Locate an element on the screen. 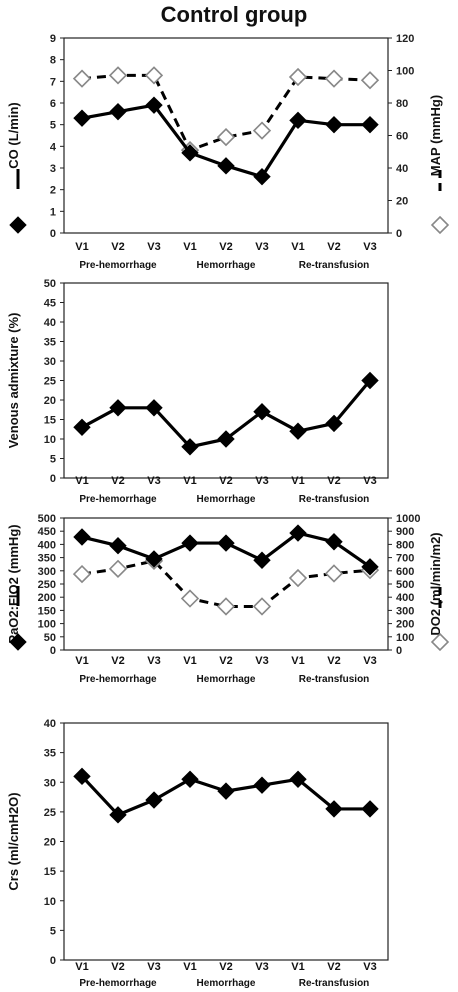 The height and width of the screenshot is (992, 458). y2-axis-label: MAP (mmHg) is located at coordinates (435, 135).